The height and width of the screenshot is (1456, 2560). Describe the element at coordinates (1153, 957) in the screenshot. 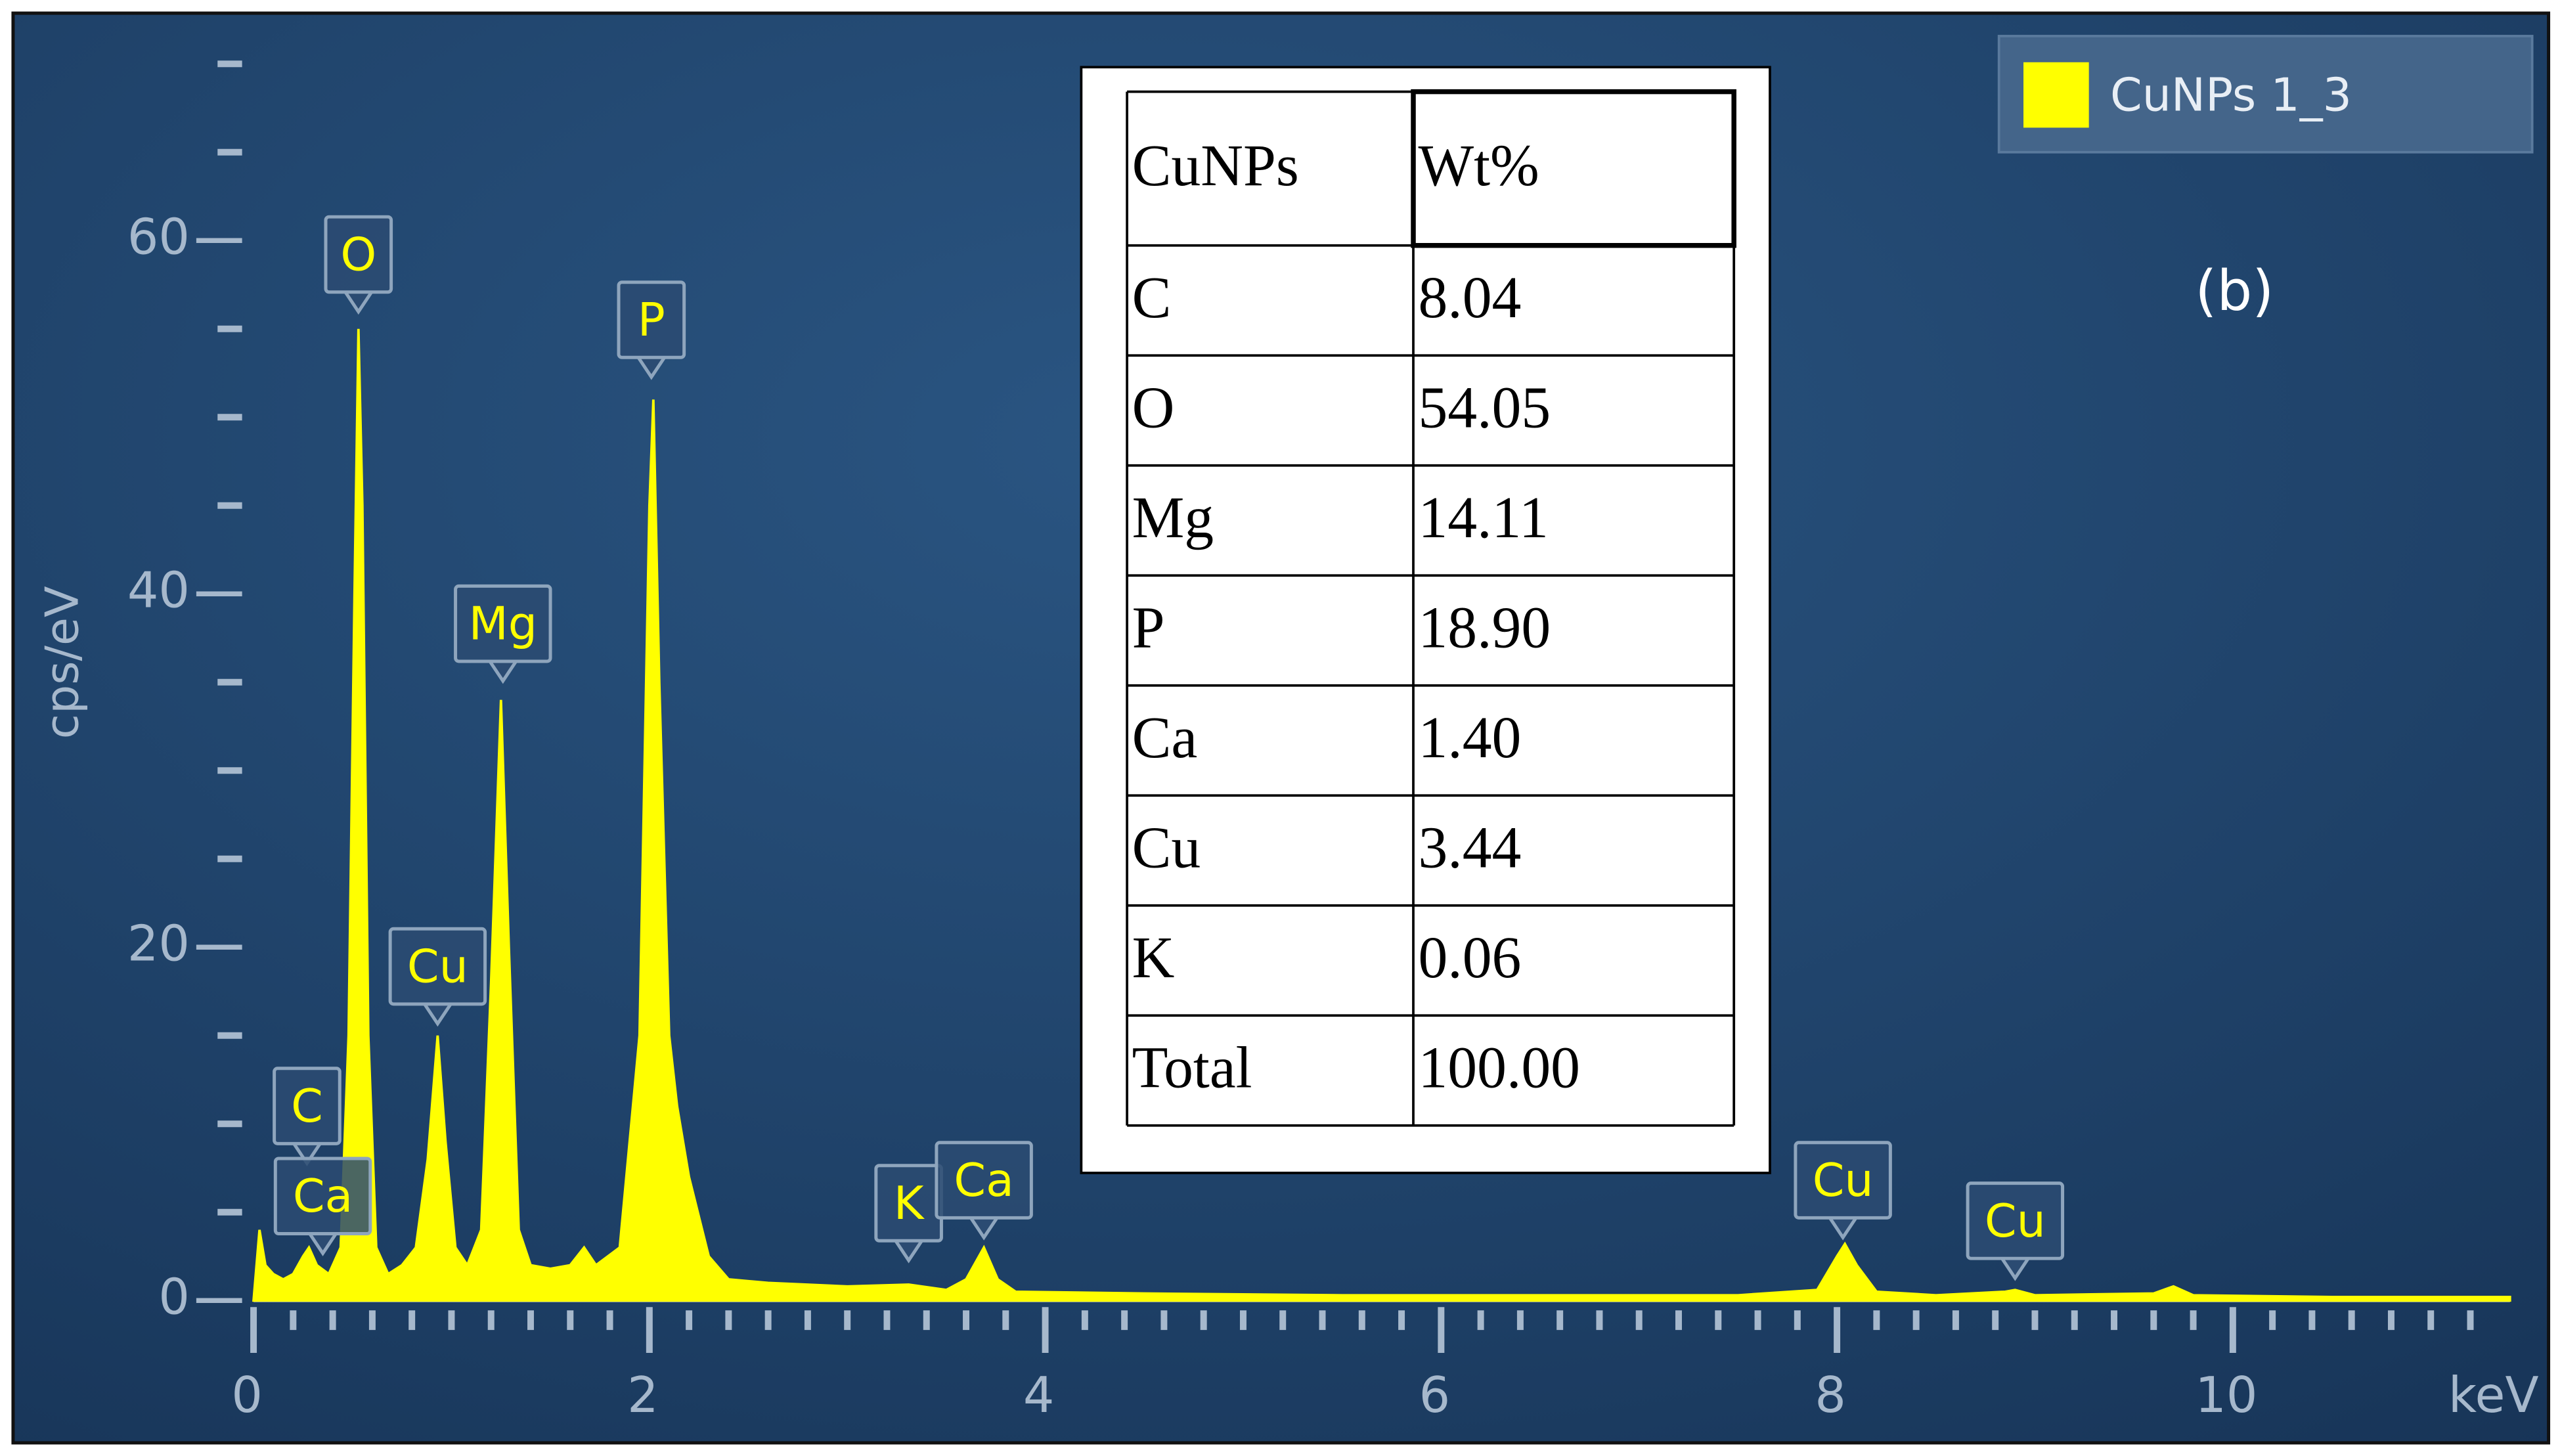

I see `table-cell: K` at that location.